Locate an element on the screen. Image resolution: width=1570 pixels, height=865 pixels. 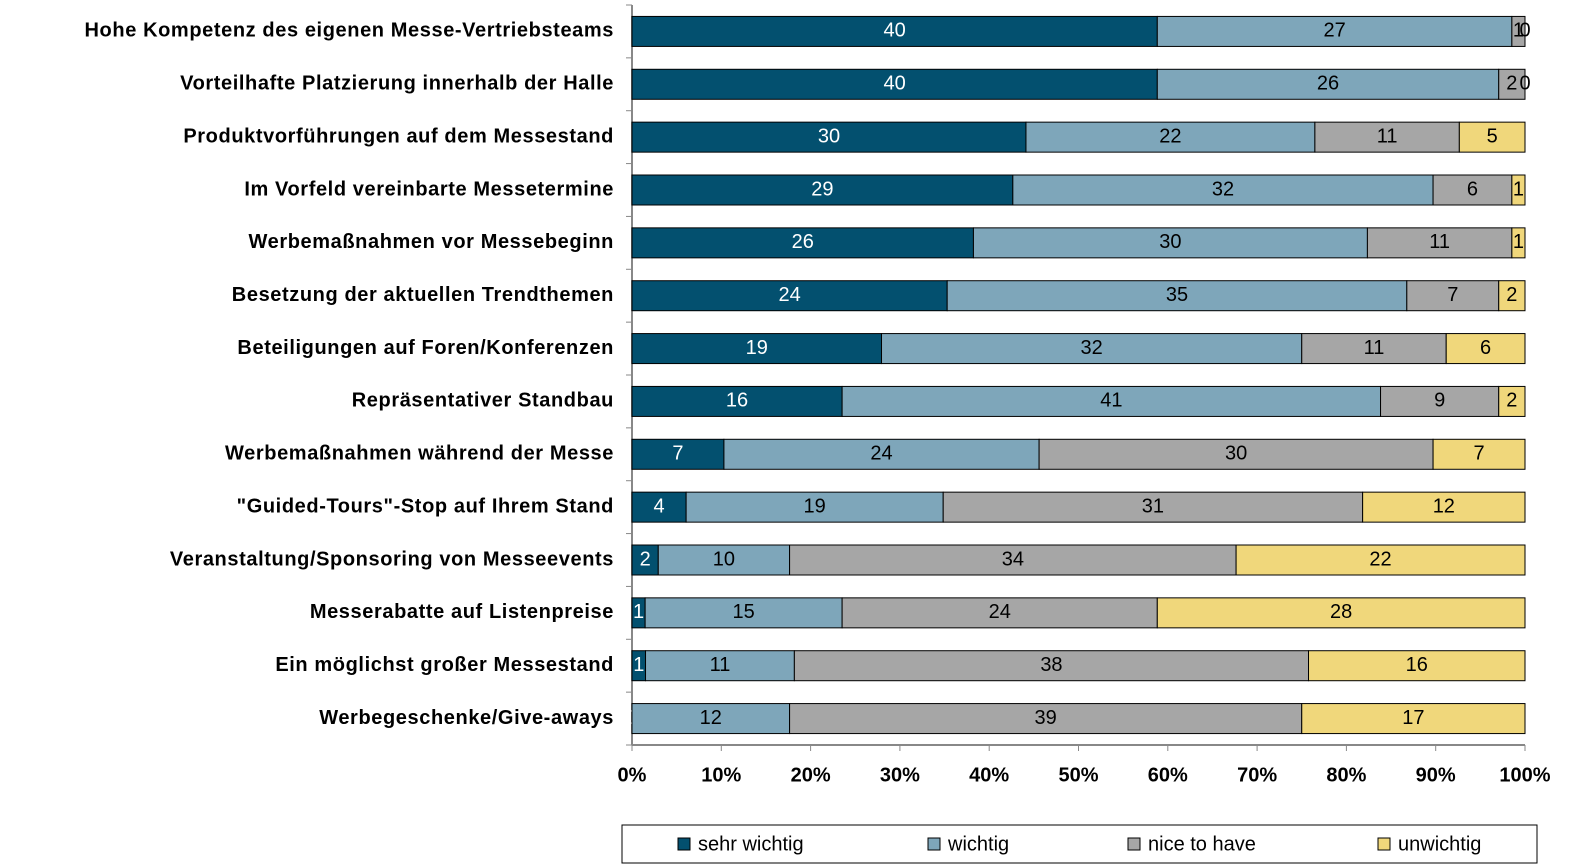
value-label: 17 is located at coordinates (1413, 718).